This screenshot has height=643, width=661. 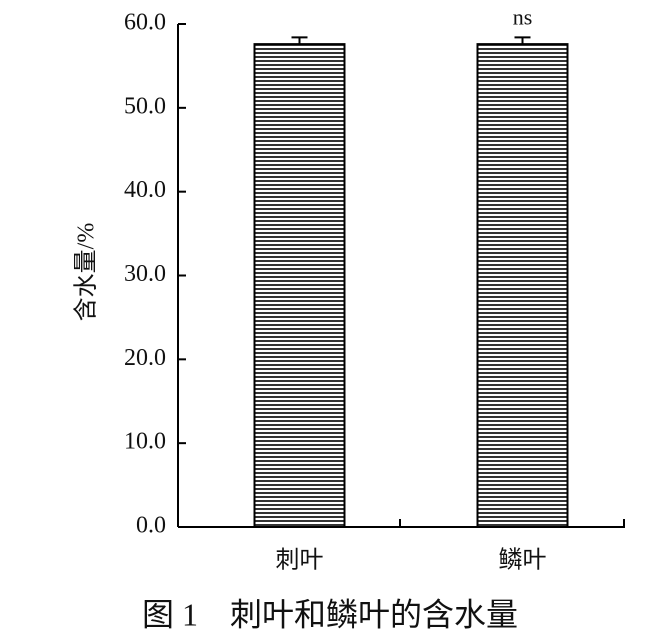 What do you see at coordinates (145, 106) in the screenshot?
I see `y-tick-label: 50.0` at bounding box center [145, 106].